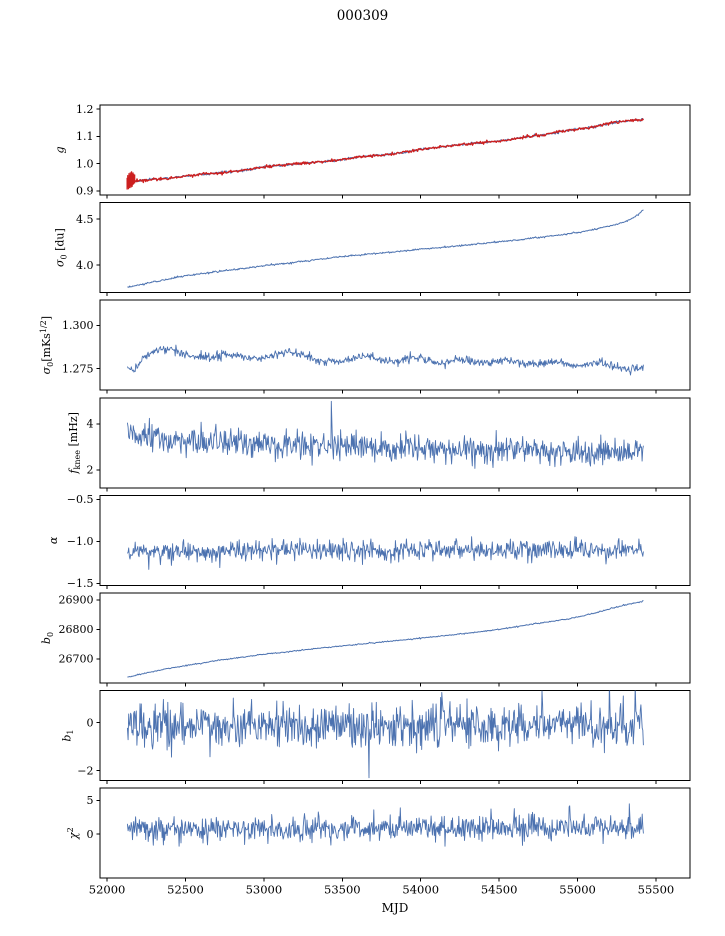 The height and width of the screenshot is (936, 725). I want to click on y-tick-label: 26700, so click(76, 659).